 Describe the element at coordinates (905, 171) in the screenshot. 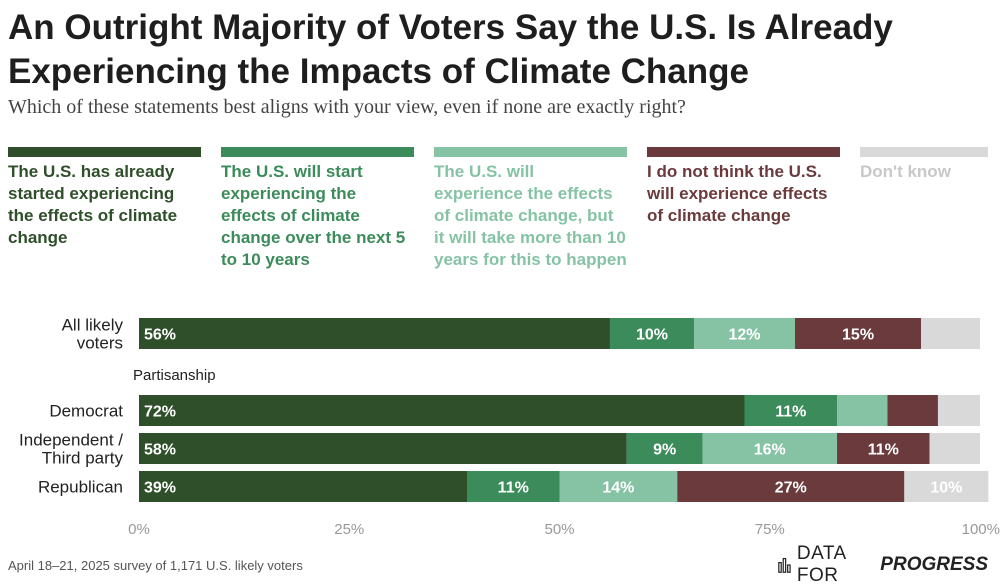

I see `legend-label: Don't know` at that location.